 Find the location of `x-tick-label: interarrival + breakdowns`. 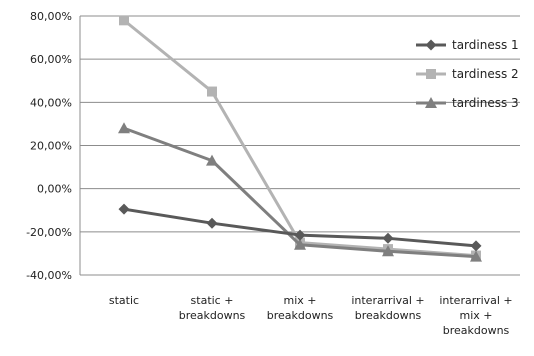

x-tick-label: interarrival + breakdowns is located at coordinates (387, 308).